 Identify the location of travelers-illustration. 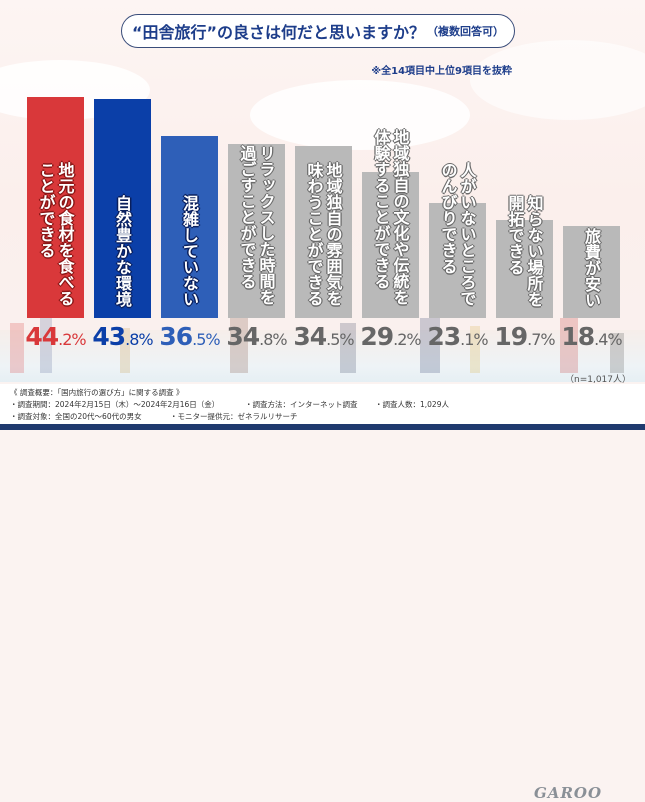
(317, 345).